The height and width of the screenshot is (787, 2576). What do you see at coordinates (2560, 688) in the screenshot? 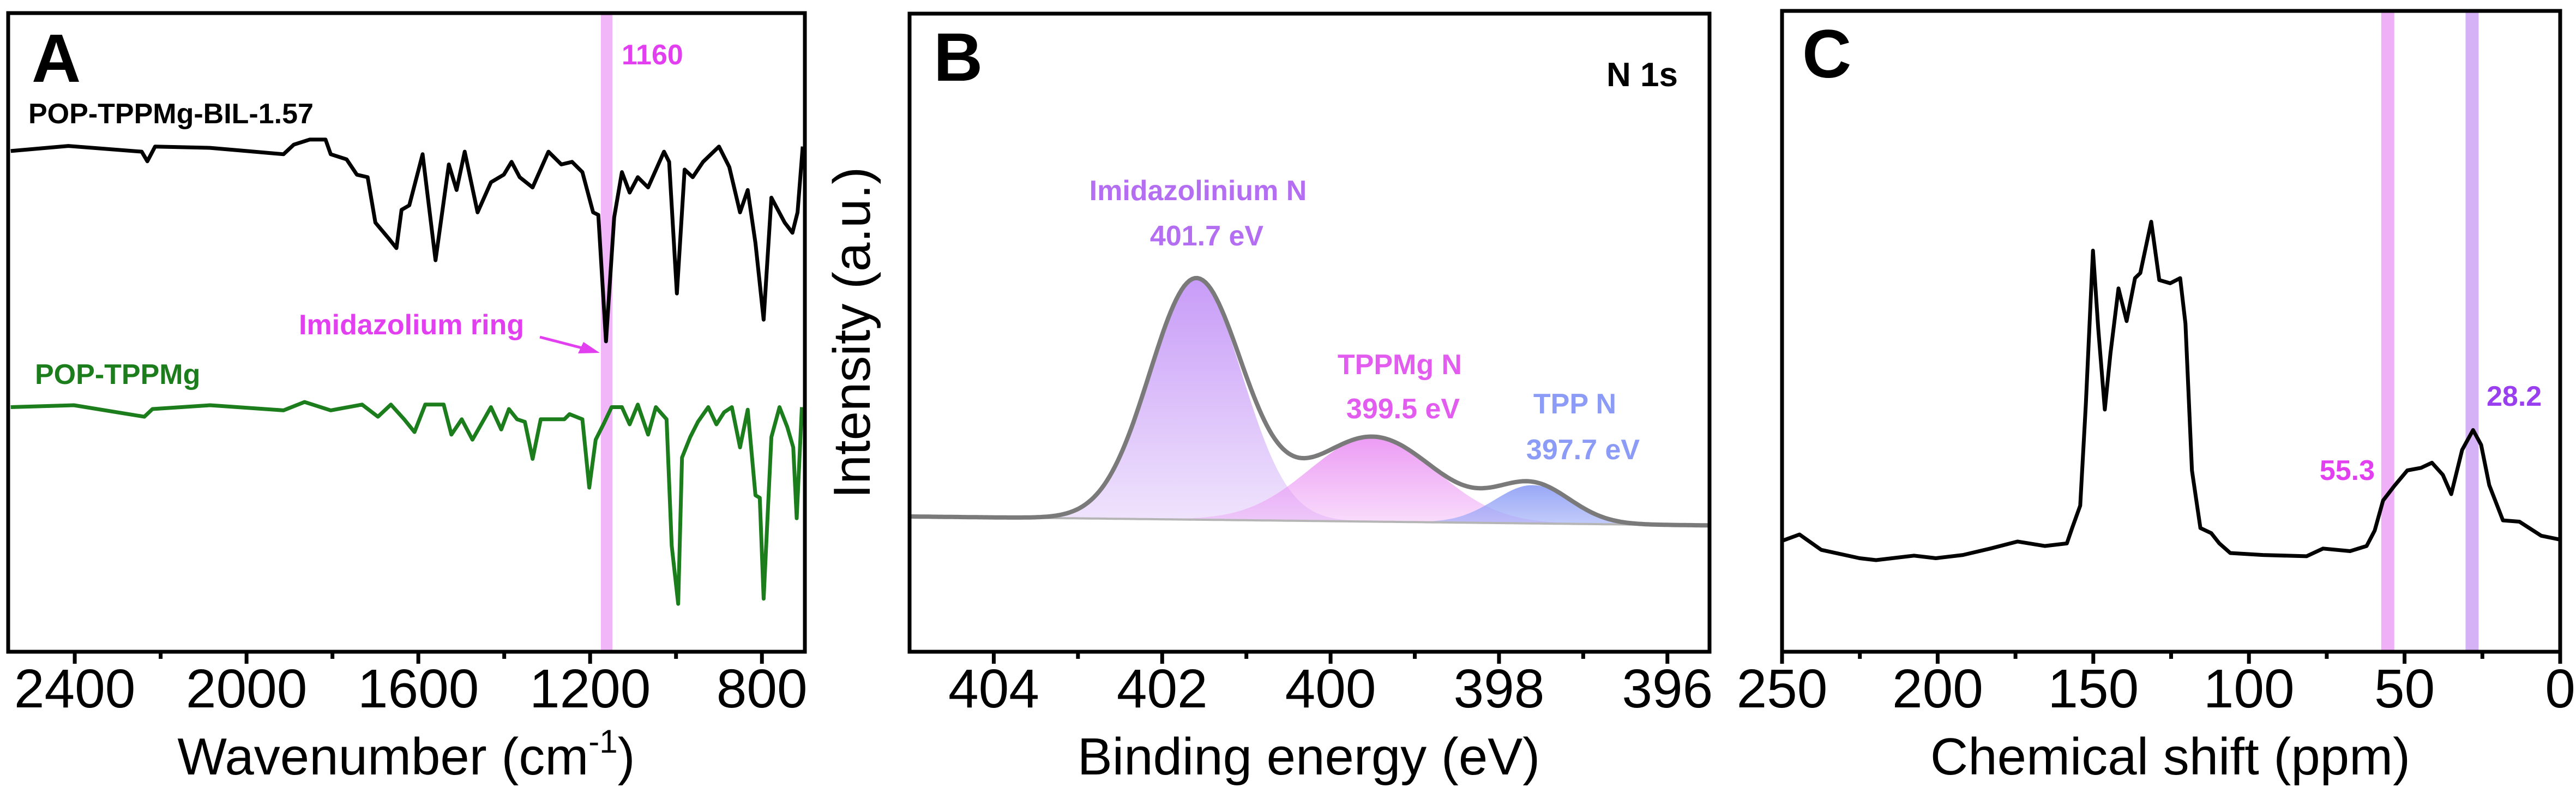
I see `x-tick-label: 0` at bounding box center [2560, 688].